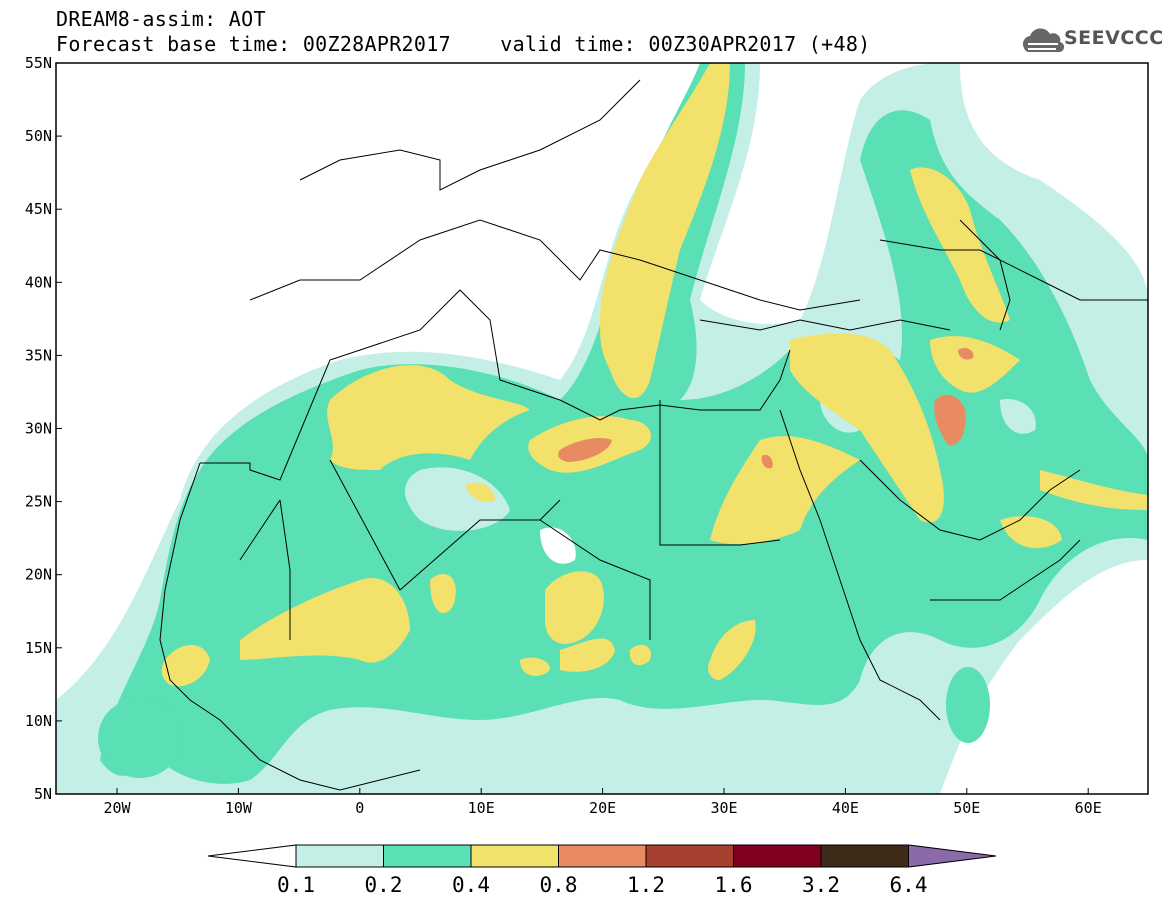 This screenshot has height=905, width=1165. Describe the element at coordinates (38, 721) in the screenshot. I see `lat-label: 10N` at that location.